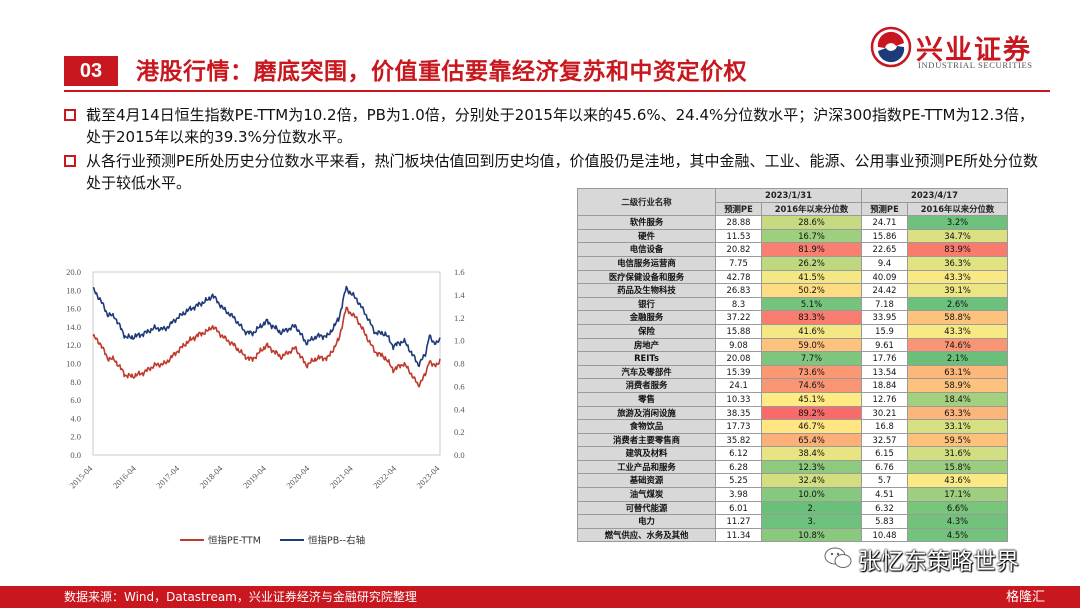 The height and width of the screenshot is (608, 1080). Describe the element at coordinates (957, 331) in the screenshot. I see `table-cell-percentile: 43.3%` at that location.